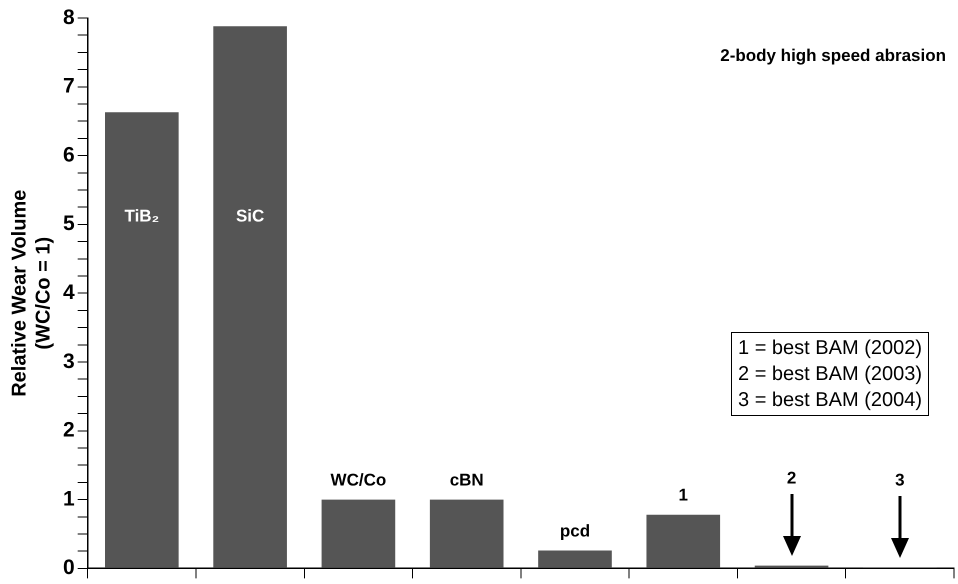 The image size is (958, 584). What do you see at coordinates (68, 154) in the screenshot?
I see `y-tick-label: 6` at bounding box center [68, 154].